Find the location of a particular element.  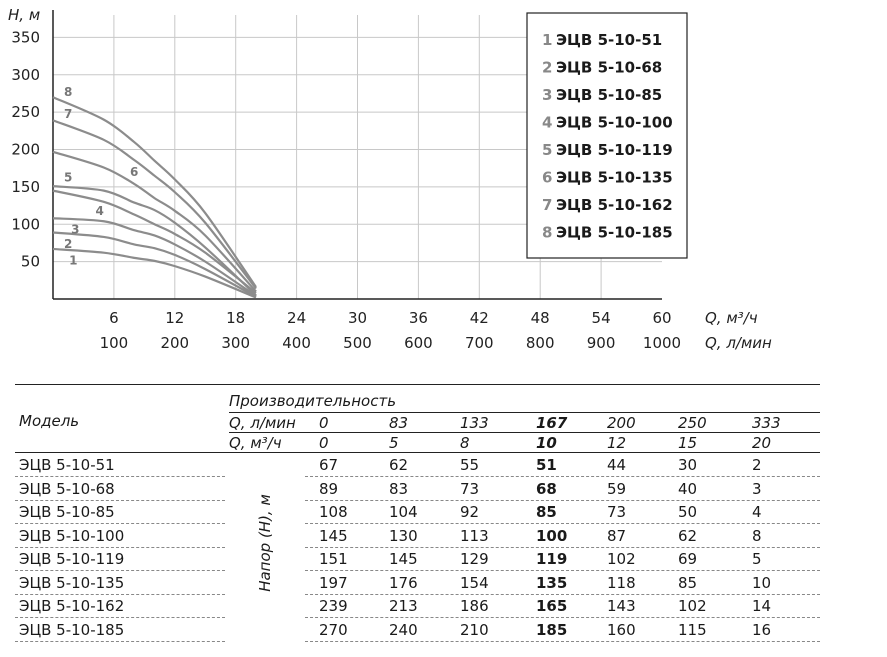

legend-number-1: 1 is located at coordinates (547, 40).